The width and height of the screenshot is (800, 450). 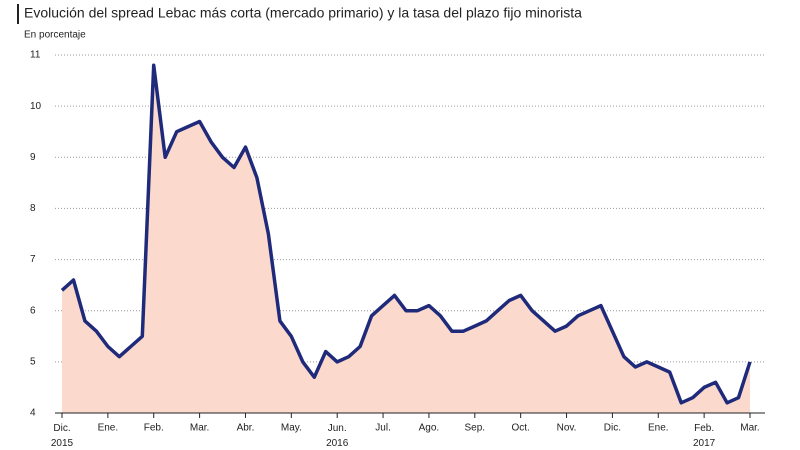 I want to click on y-tick-label: 11, so click(x=35, y=55).